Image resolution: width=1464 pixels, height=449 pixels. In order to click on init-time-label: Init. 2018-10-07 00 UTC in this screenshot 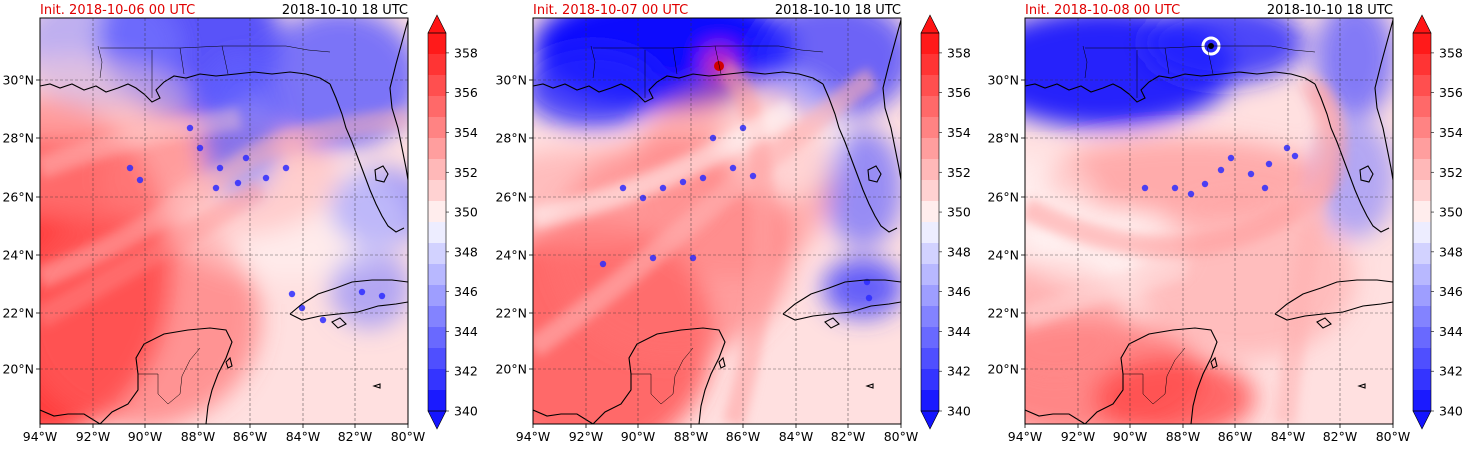, I will do `click(610, 10)`.